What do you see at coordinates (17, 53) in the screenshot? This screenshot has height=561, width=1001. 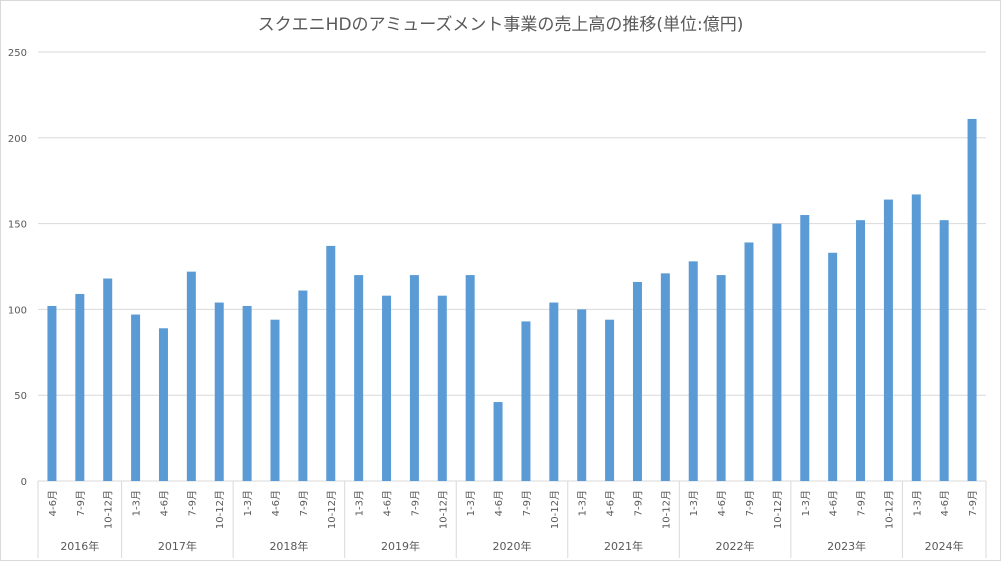 I see `y-tick-label: 250` at bounding box center [17, 53].